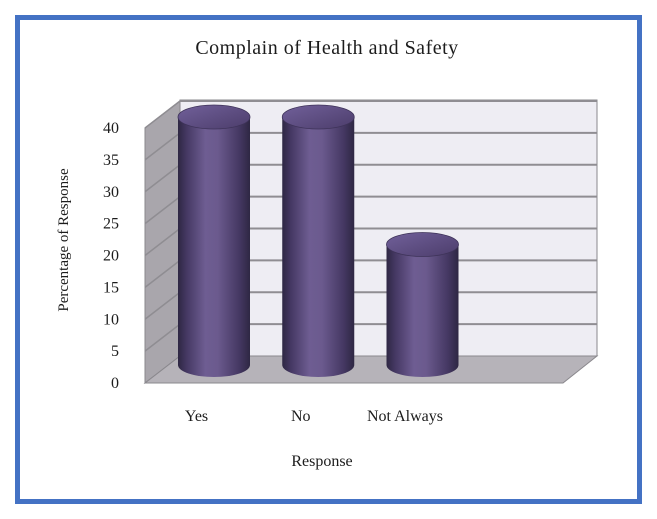  Describe the element at coordinates (405, 416) in the screenshot. I see `x-category-label: Not Always` at that location.